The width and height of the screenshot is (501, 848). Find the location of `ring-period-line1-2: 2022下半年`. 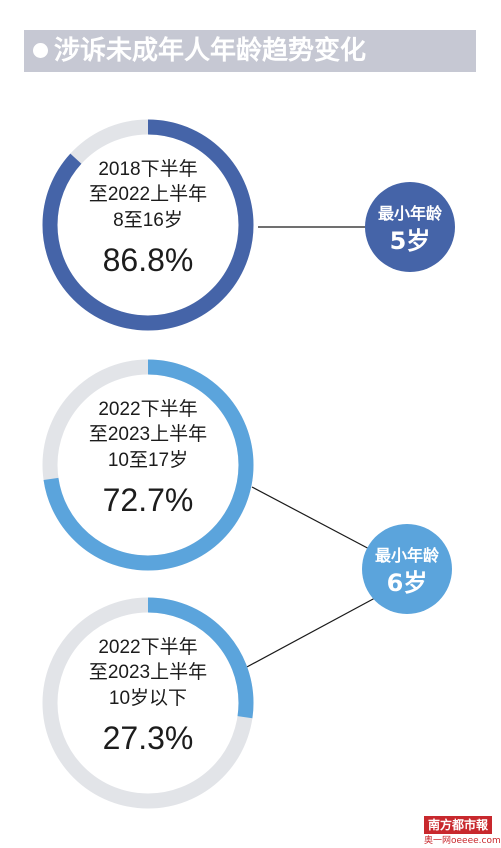

ring-period-line1-2: 2022下半年 is located at coordinates (147, 409).